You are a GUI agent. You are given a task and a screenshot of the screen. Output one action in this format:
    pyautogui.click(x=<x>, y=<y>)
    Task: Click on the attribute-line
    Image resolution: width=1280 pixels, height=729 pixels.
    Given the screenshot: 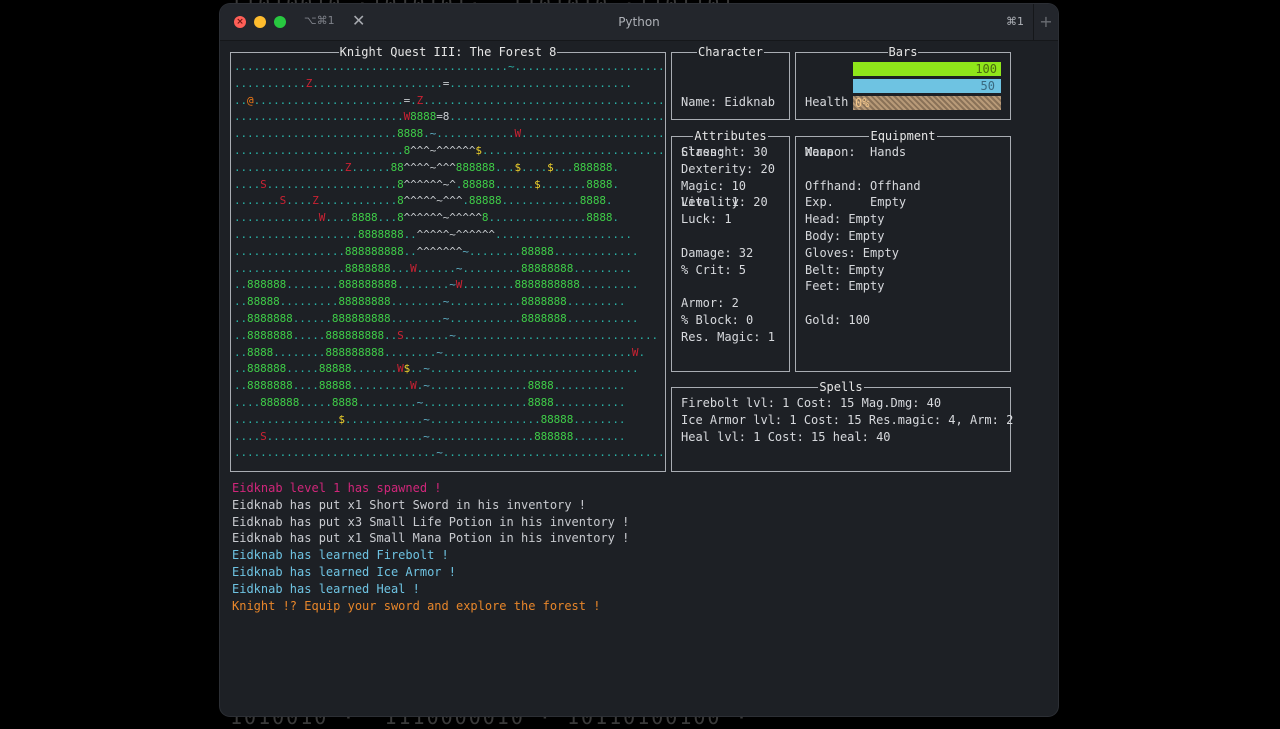 What is the action you would take?
    pyautogui.click(x=728, y=236)
    